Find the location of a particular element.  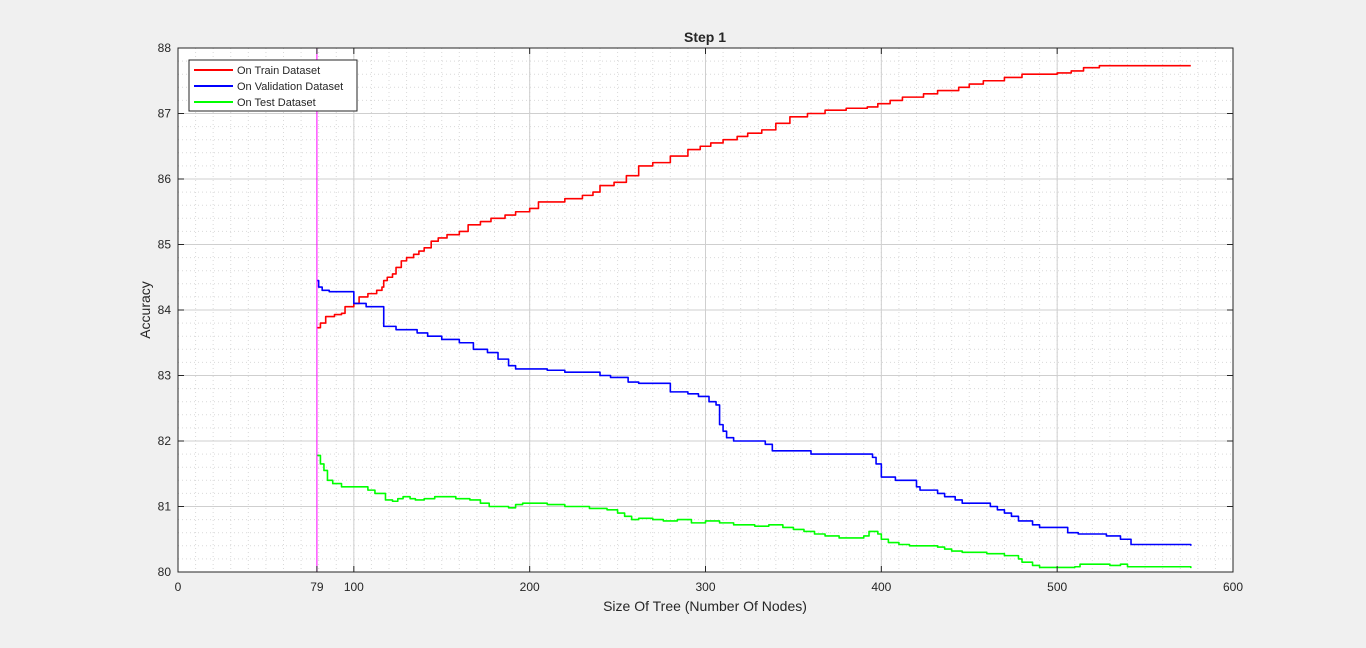

y-tick-label: 84 is located at coordinates (165, 310).